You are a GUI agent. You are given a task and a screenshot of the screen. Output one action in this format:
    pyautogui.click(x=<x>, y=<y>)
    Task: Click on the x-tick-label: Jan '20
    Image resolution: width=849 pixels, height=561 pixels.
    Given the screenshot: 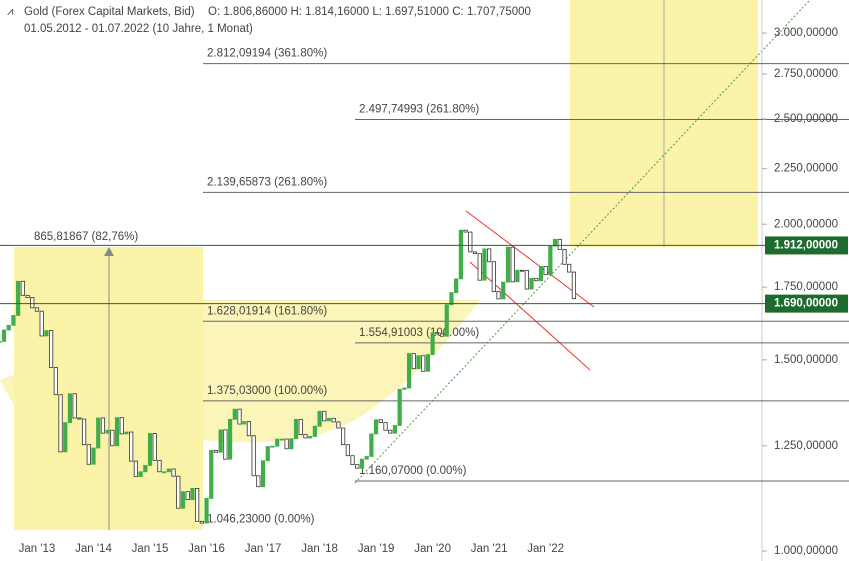 What is the action you would take?
    pyautogui.click(x=432, y=549)
    